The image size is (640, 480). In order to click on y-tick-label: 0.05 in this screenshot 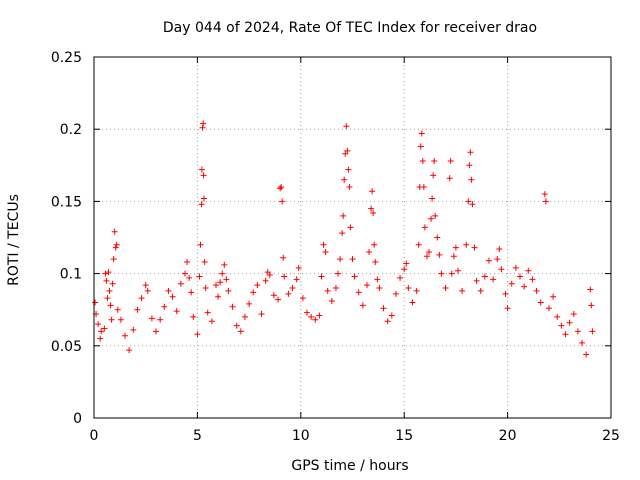, I will do `click(66, 347)`.